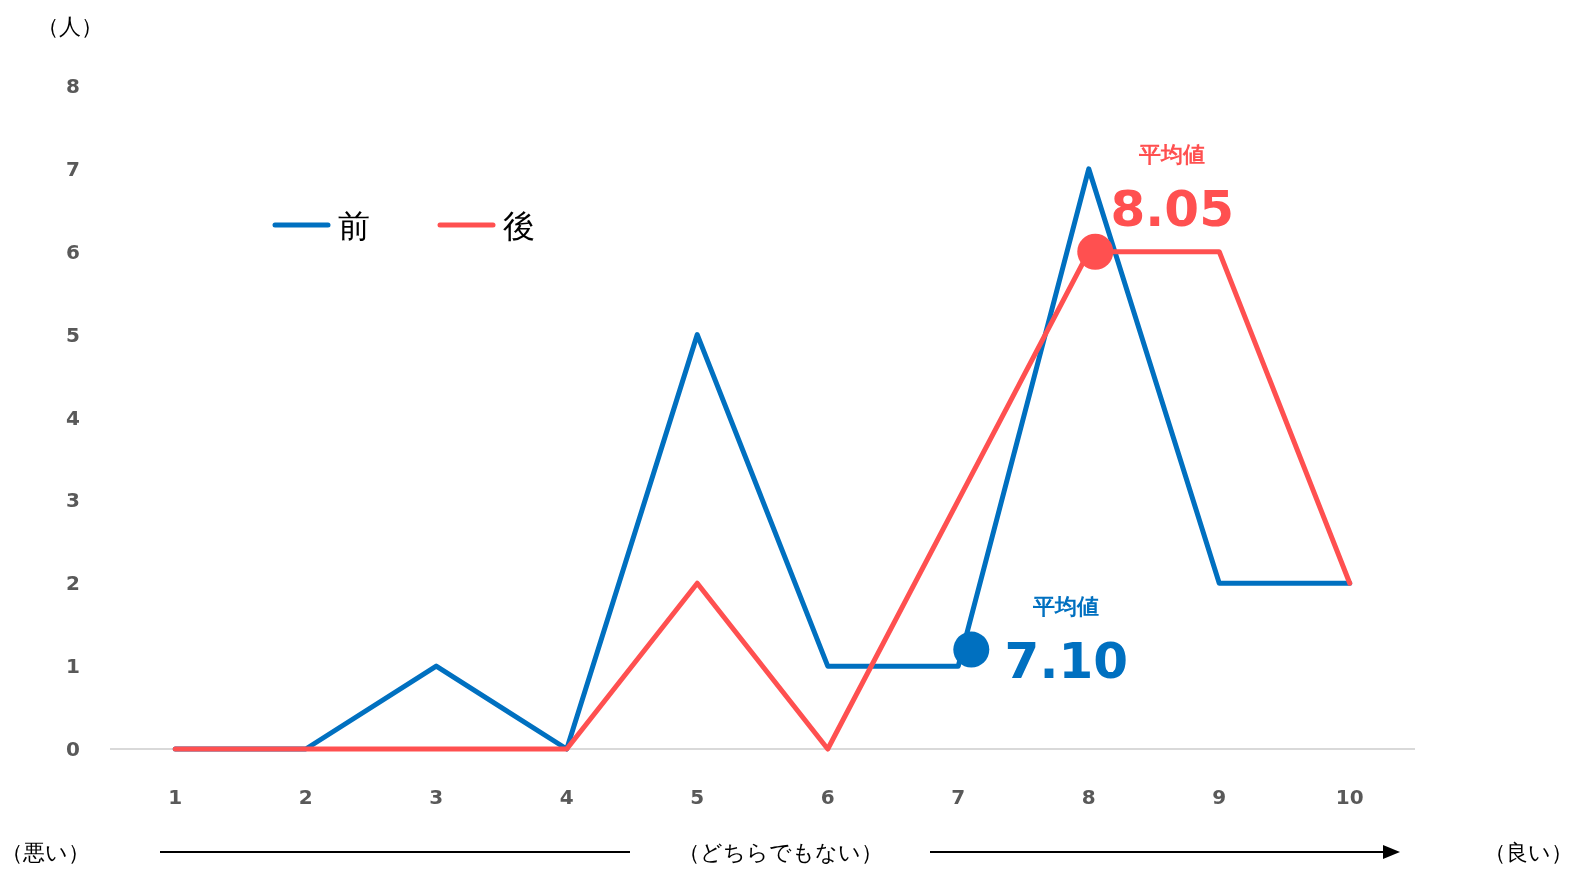 This screenshot has height=869, width=1573. Describe the element at coordinates (1088, 797) in the screenshot. I see `x-tick-label: 8` at that location.